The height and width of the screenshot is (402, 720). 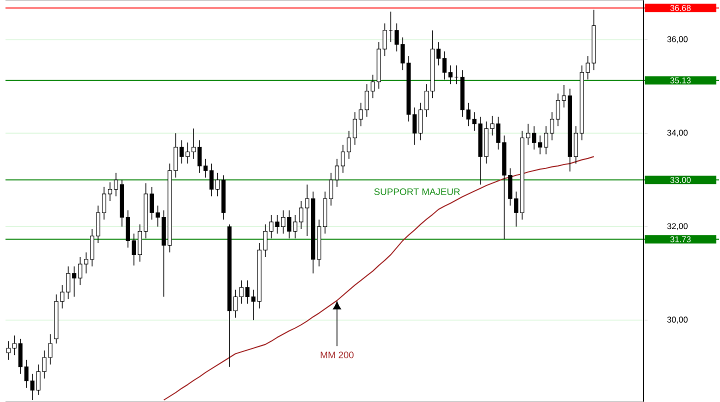 What do you see at coordinates (680, 180) in the screenshot?
I see `ref-line-label: 33.00` at bounding box center [680, 180].